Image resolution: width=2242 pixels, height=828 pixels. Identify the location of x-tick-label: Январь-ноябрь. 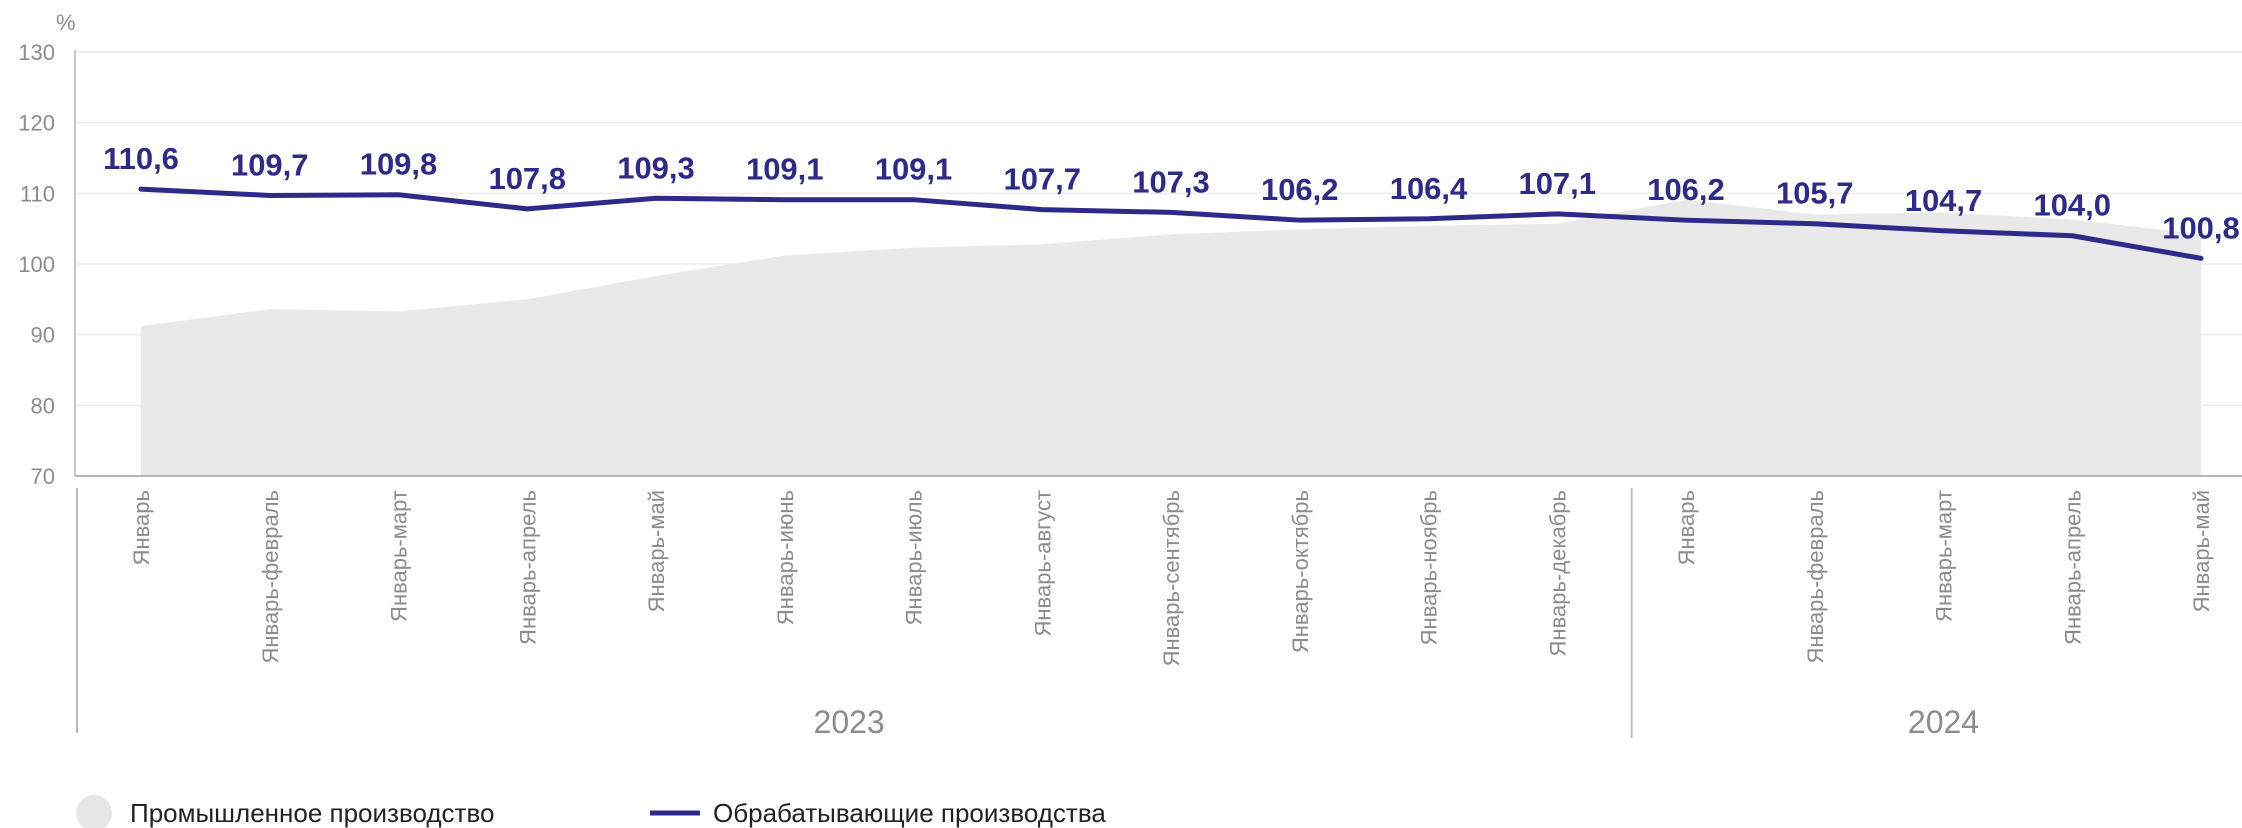
(1429, 567).